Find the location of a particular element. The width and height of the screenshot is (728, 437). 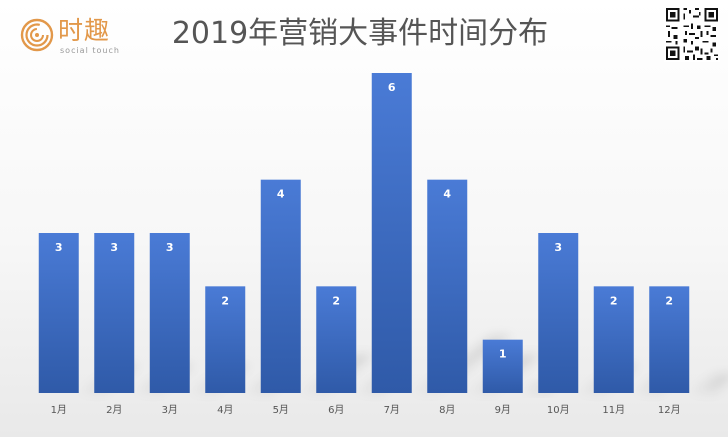

brand-logo: 时趣 social touch is located at coordinates (80, 38).